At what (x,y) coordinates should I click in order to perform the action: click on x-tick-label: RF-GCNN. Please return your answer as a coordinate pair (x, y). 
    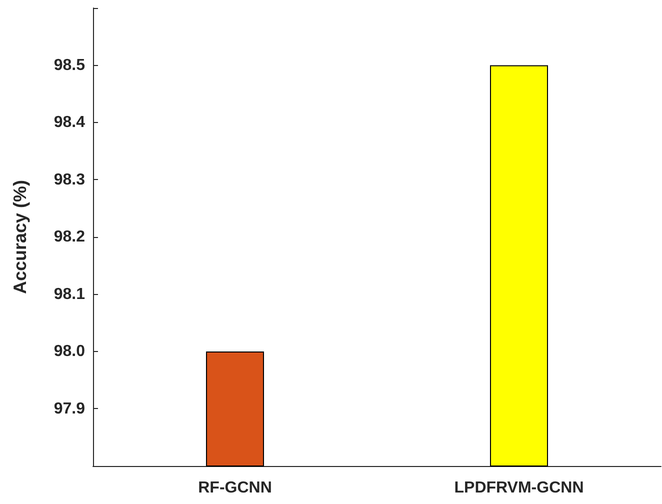
    Looking at the image, I should click on (235, 488).